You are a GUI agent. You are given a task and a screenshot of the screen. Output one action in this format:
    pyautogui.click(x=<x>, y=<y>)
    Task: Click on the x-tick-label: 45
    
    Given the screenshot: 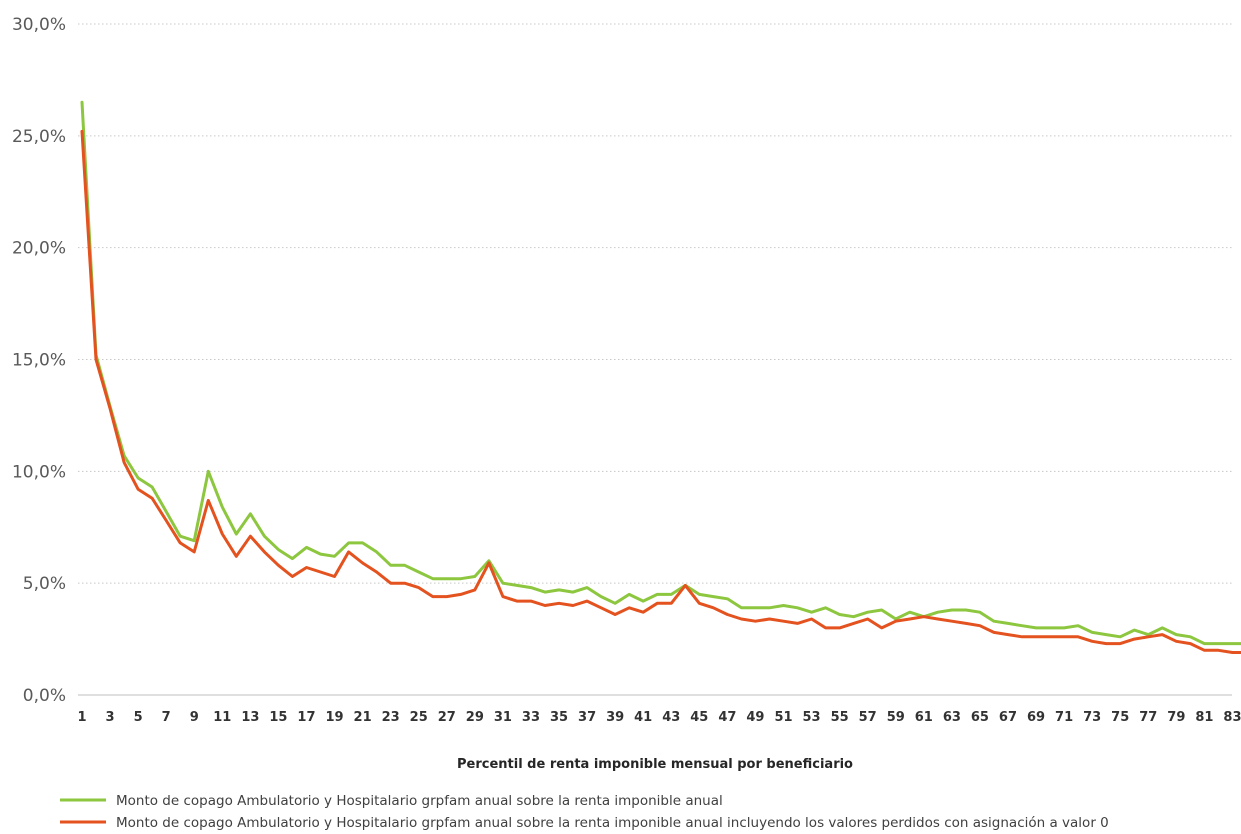 What is the action you would take?
    pyautogui.click(x=699, y=717)
    